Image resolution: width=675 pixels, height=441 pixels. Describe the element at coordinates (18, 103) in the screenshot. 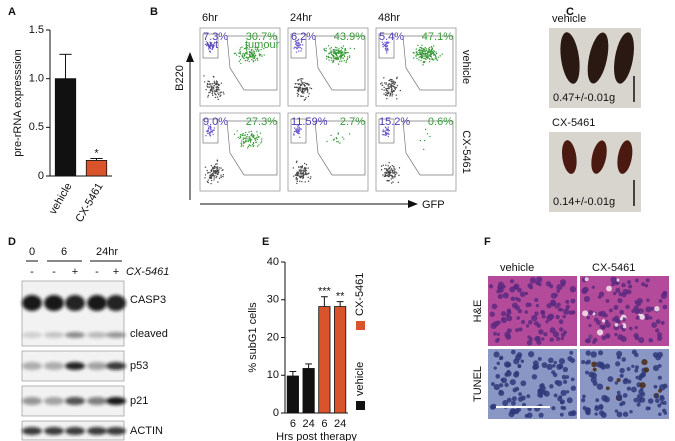

I see `y-axis-label: pre-rRNA expresssion` at that location.